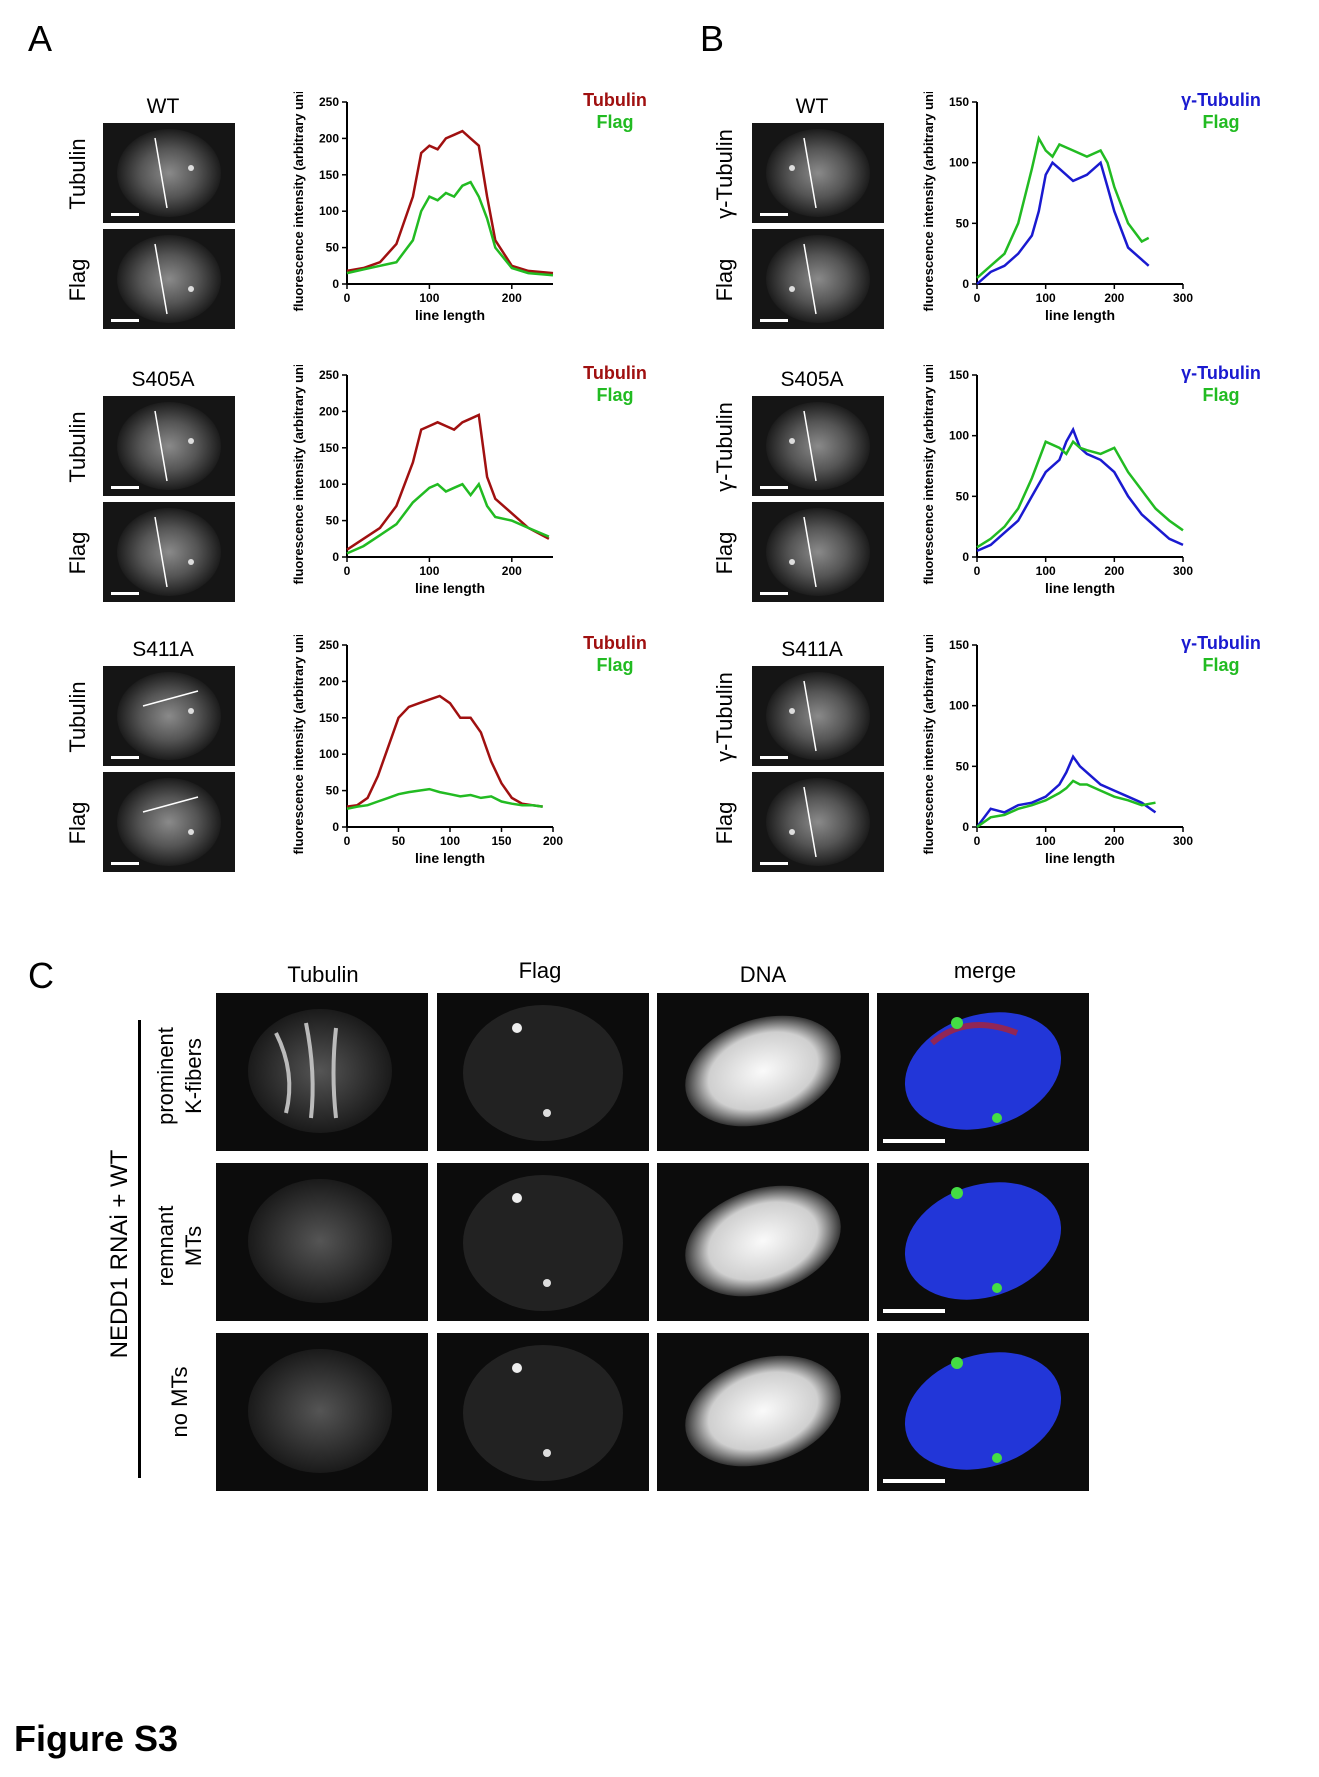 Image resolution: width=1319 pixels, height=1777 pixels. Describe the element at coordinates (540, 970) in the screenshot. I see `column-title-flag: Flag` at that location.